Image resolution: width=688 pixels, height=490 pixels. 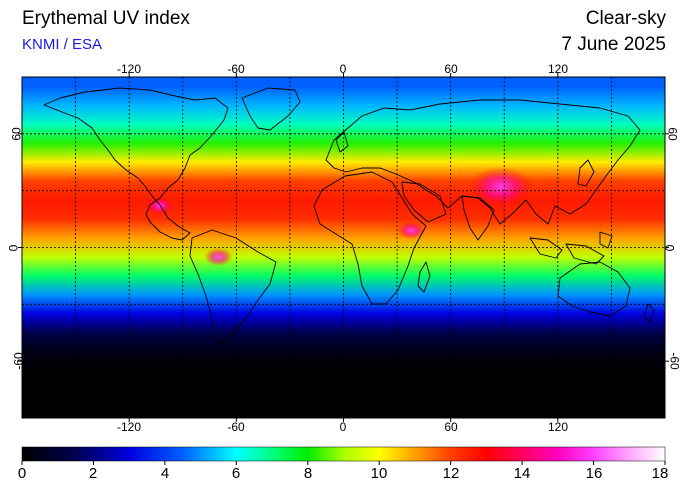 What do you see at coordinates (594, 289) in the screenshot?
I see `australia-coastline` at bounding box center [594, 289].